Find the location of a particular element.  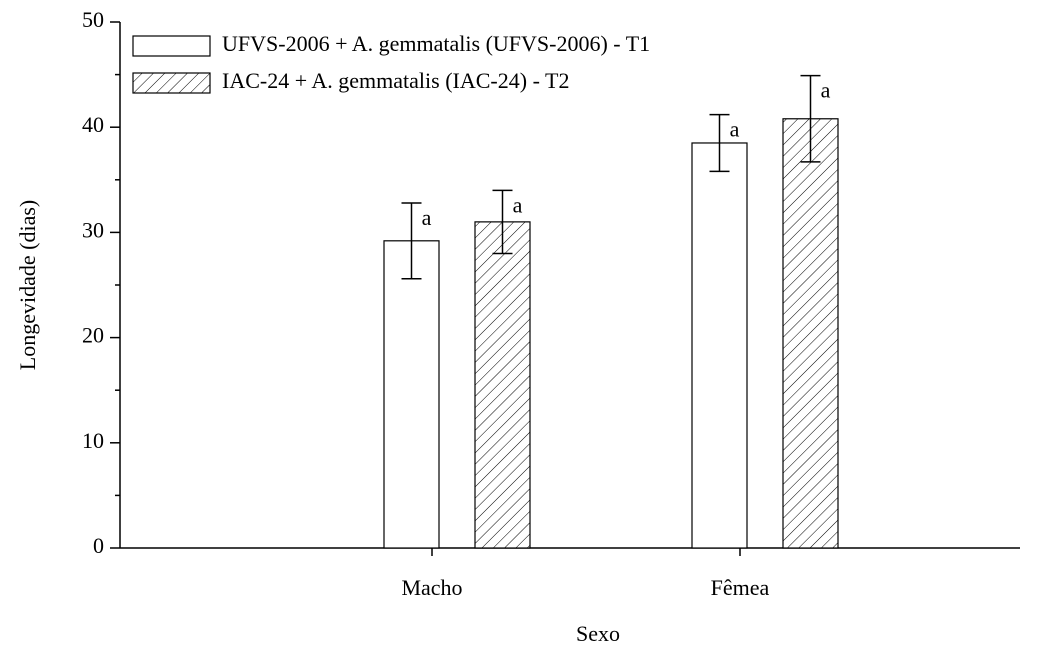

x-tick-label: Fêmea is located at coordinates (740, 587).